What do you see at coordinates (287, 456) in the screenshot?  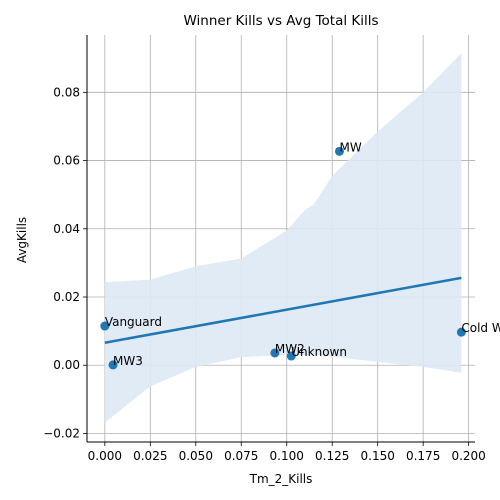 I see `x-tick-label: 0.100` at bounding box center [287, 456].